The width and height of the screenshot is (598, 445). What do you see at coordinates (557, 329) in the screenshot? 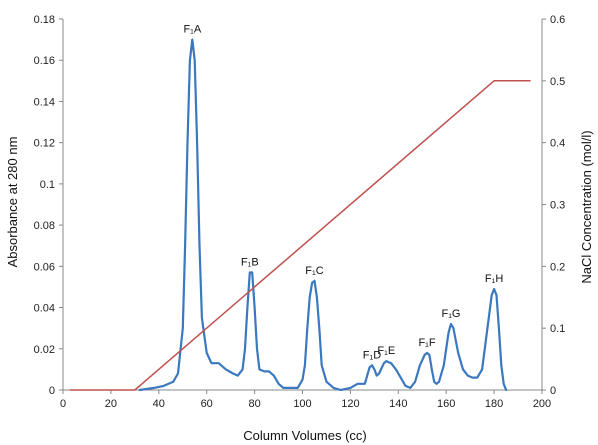
I see `y-right-tick-label: 0.1` at bounding box center [557, 329].